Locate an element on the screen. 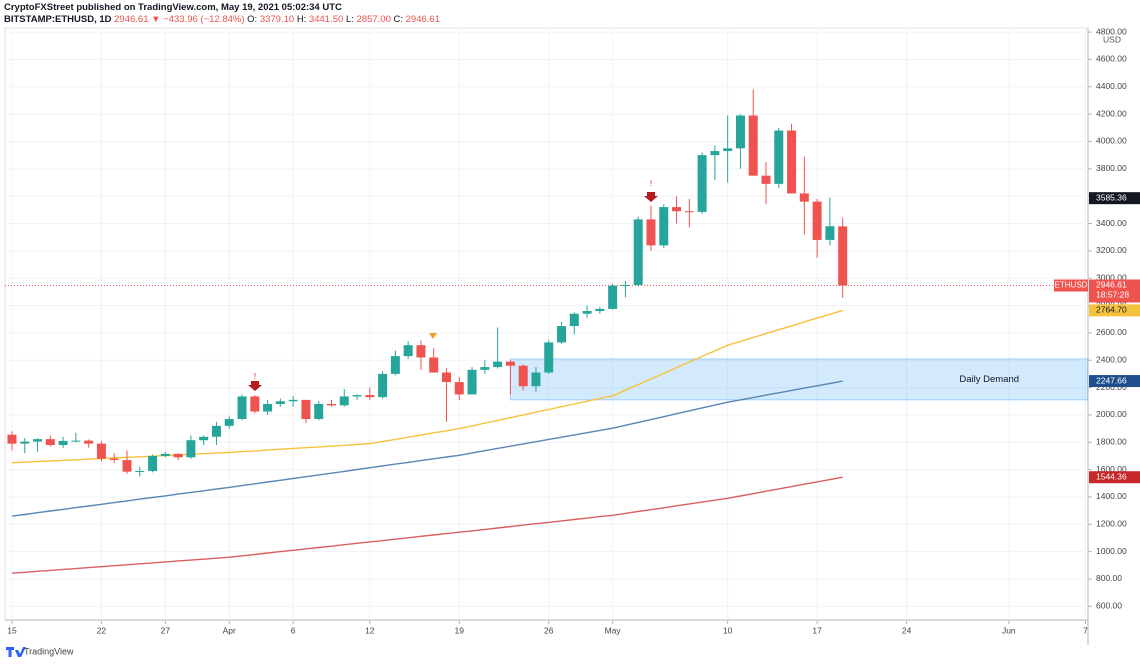  y-tick-label: 1200.00 is located at coordinates (1111, 524).